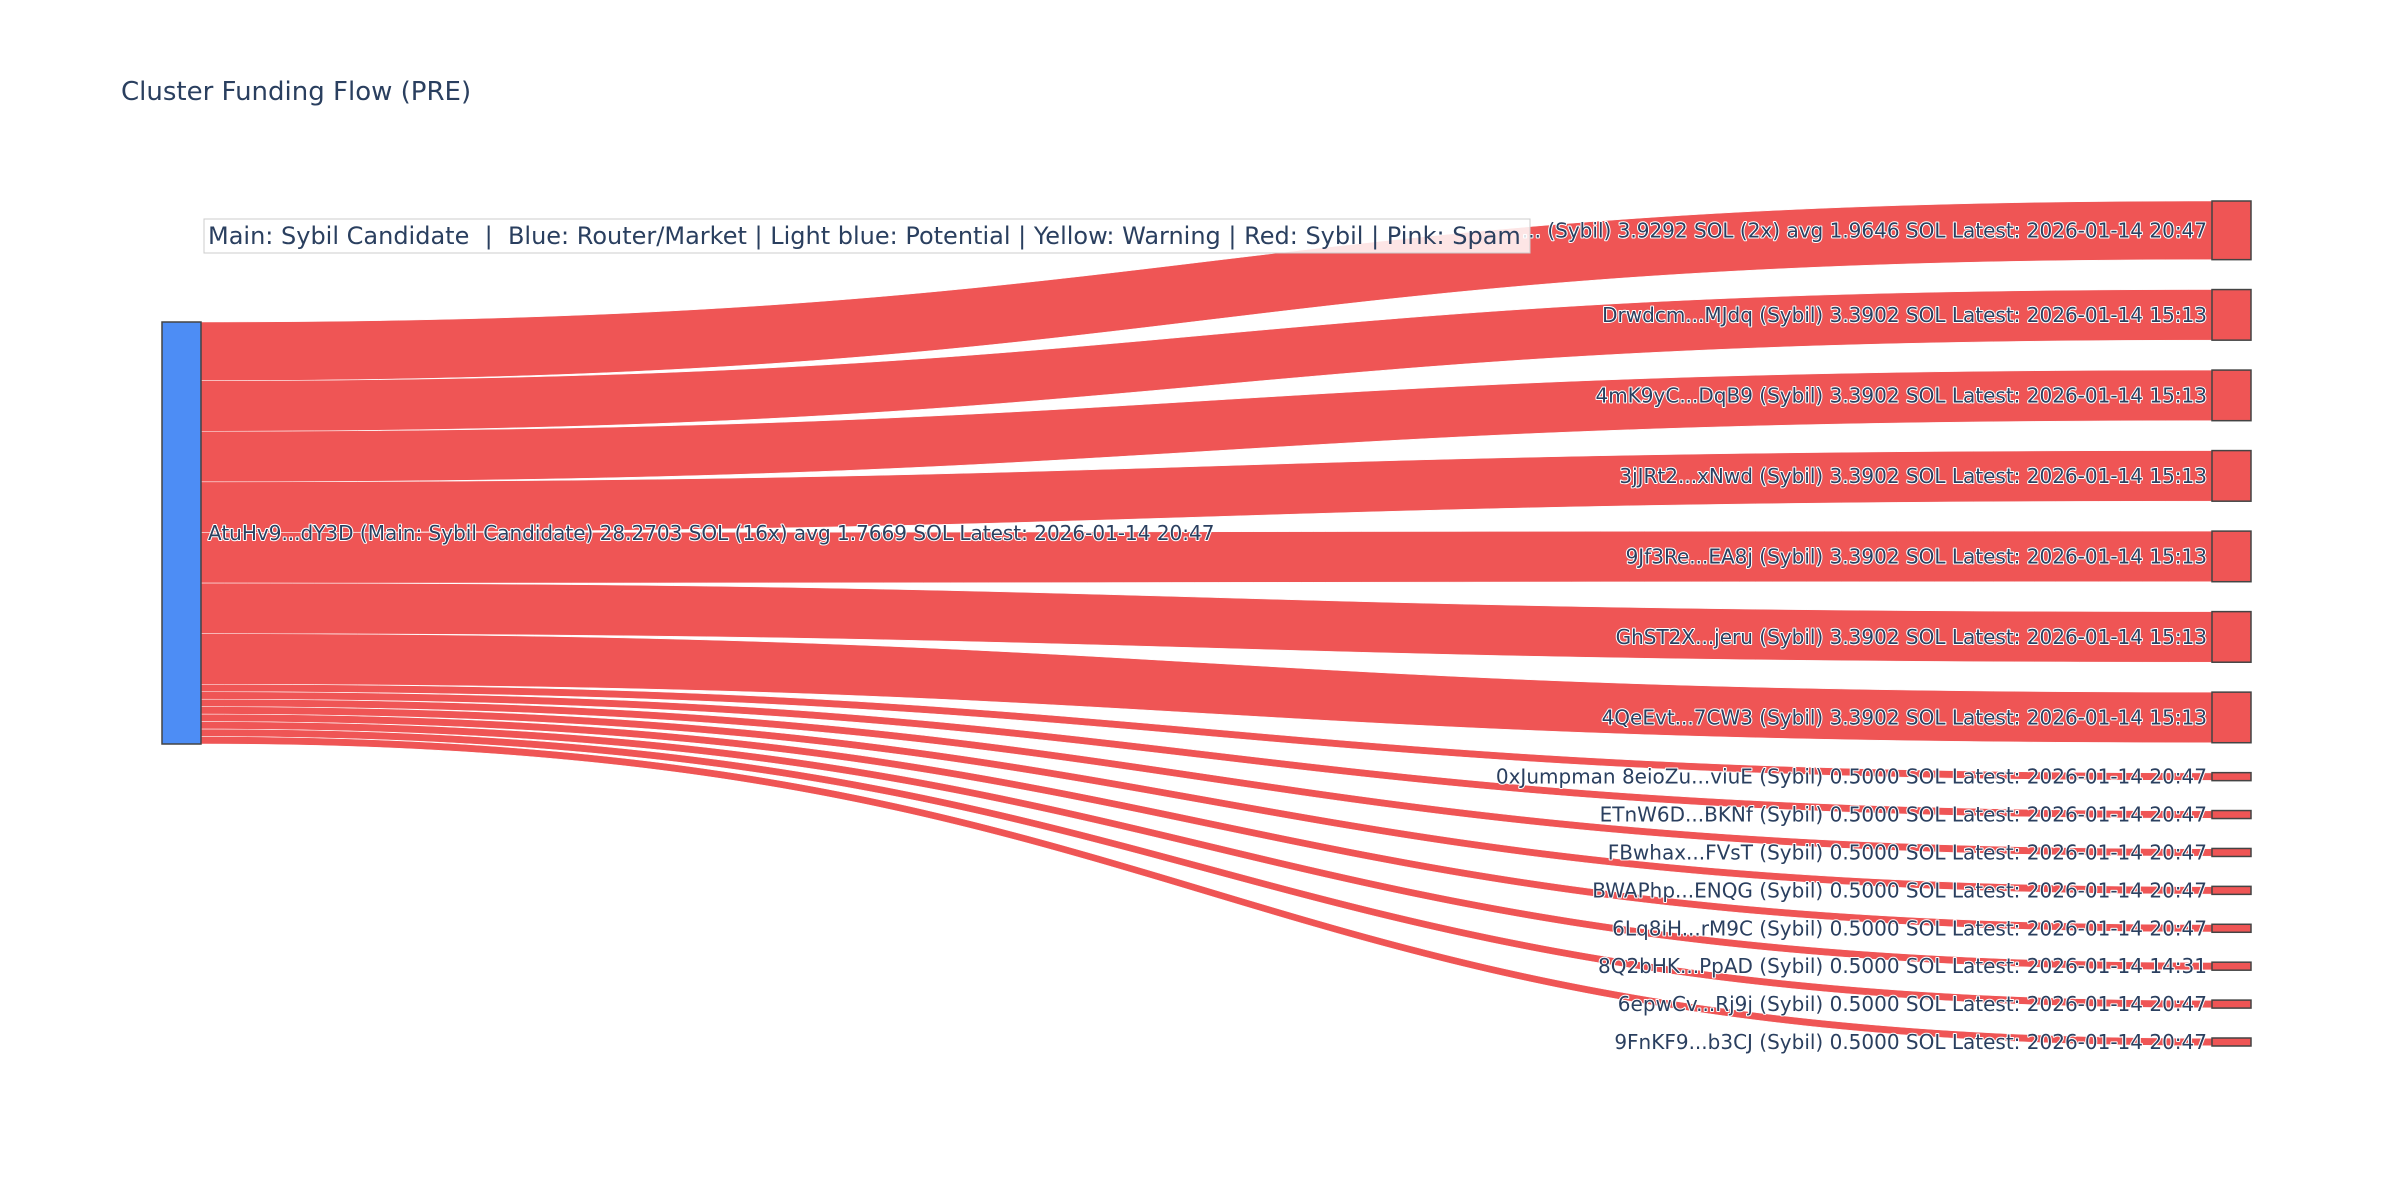  I want to click on chart-title: Cluster Funding Flow (PRE), so click(296, 92).